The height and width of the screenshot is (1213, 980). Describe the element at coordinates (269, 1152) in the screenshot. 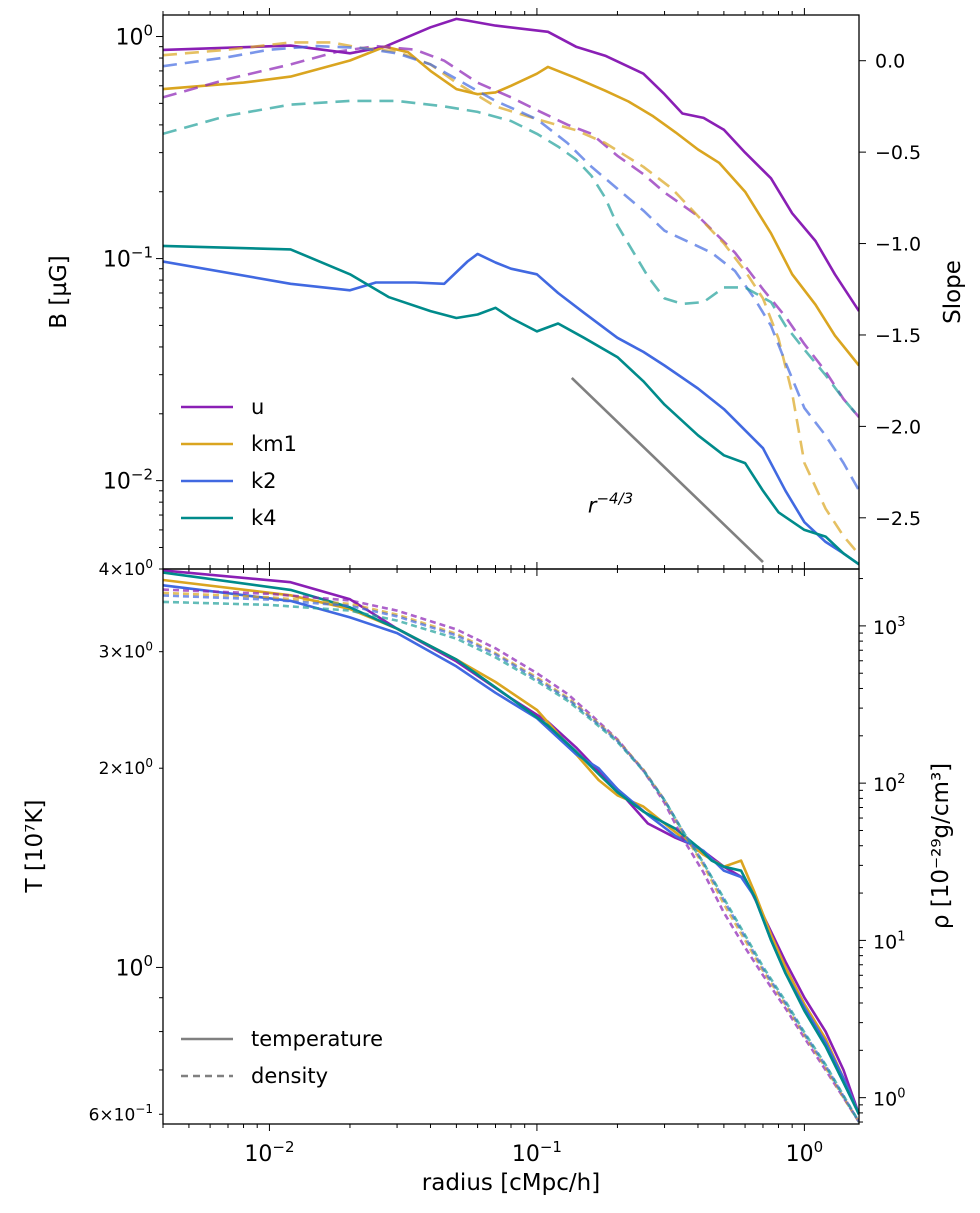

I see `x-tick-label: 10⁻²` at that location.